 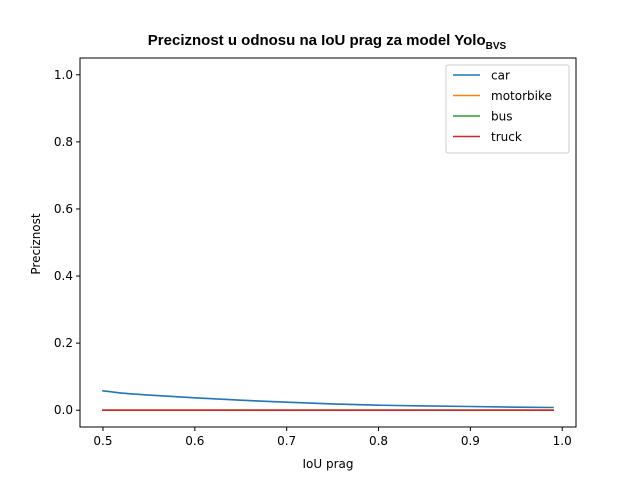 What do you see at coordinates (496, 46) in the screenshot?
I see `chart-title-subscript: BVS` at bounding box center [496, 46].